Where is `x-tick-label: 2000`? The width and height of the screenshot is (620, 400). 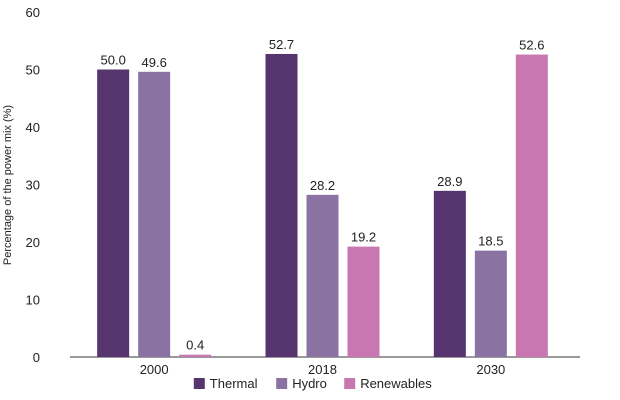
x-tick-label: 2000 is located at coordinates (154, 369).